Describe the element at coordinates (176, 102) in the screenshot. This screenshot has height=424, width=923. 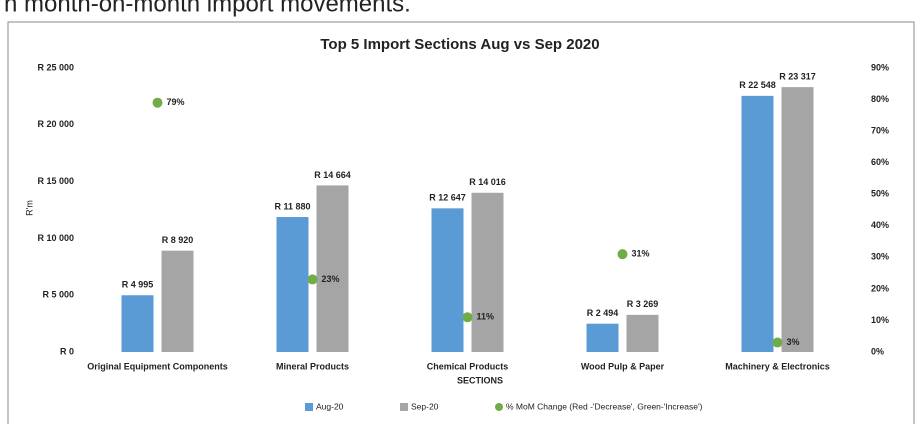
I see `dot-label: 79%` at that location.